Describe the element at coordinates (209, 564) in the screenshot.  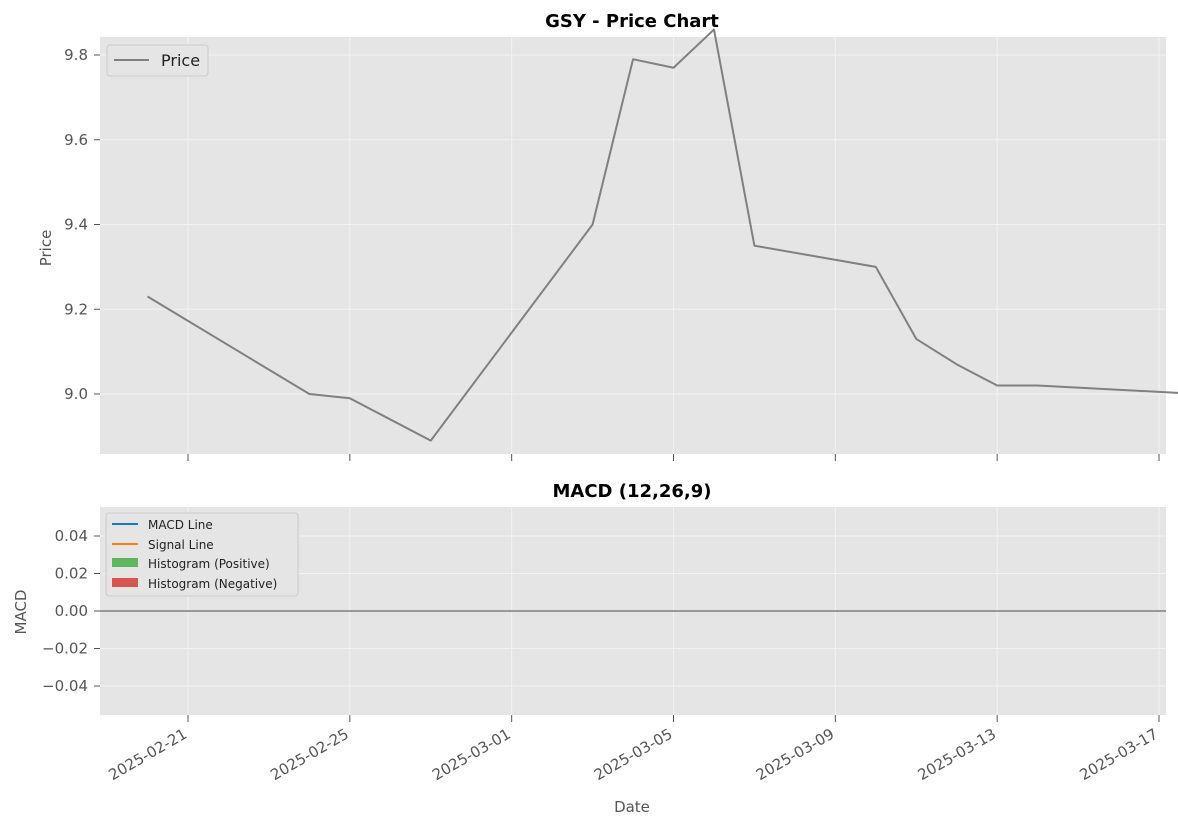
I see `macd-legend-label-hist-positive: Histogram (Positive)` at that location.